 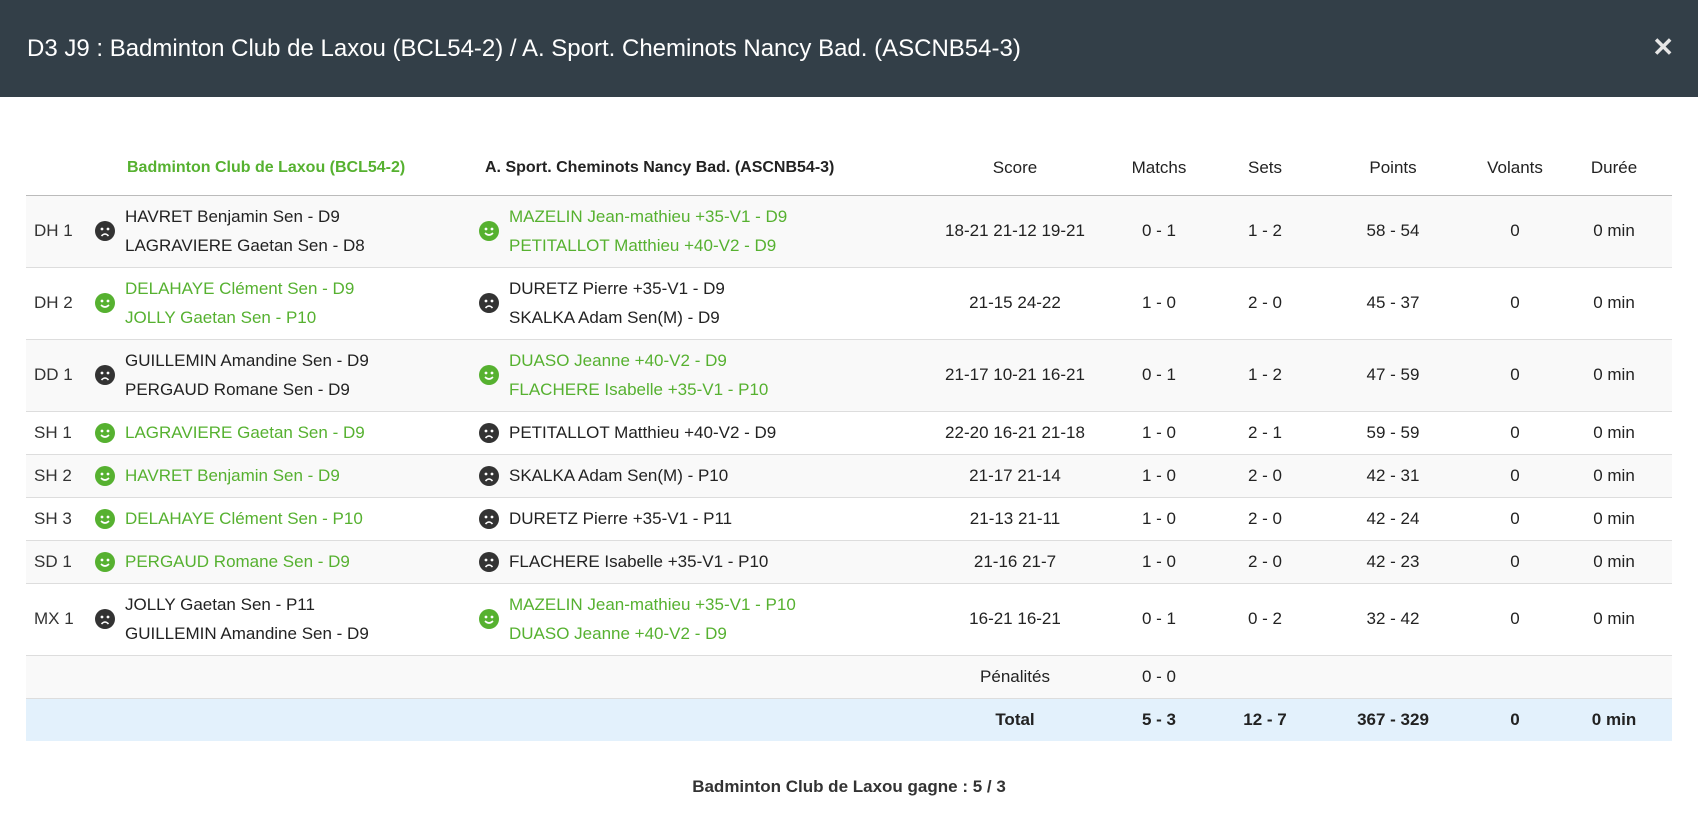 I want to click on total-matchs: 5 - 3, so click(x=1159, y=719).